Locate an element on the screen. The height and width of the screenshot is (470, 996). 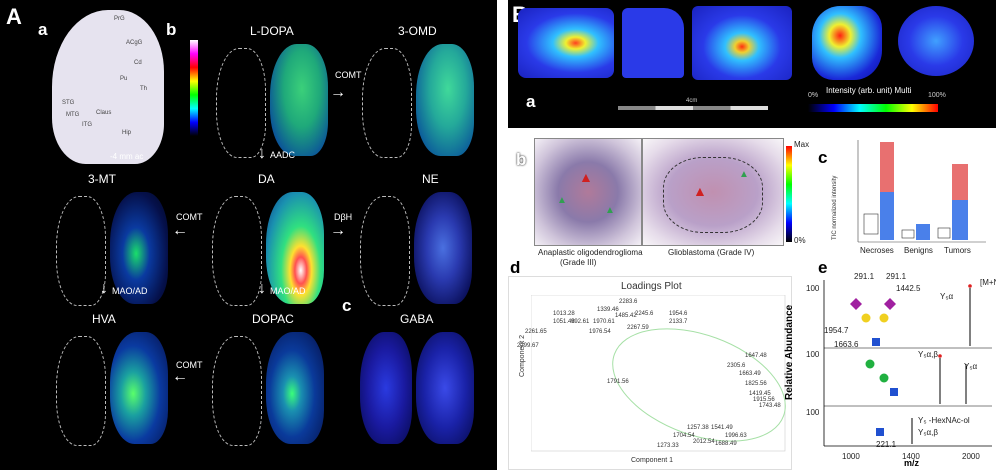
loading-point: 2299.67 is located at coordinates (528, 346).